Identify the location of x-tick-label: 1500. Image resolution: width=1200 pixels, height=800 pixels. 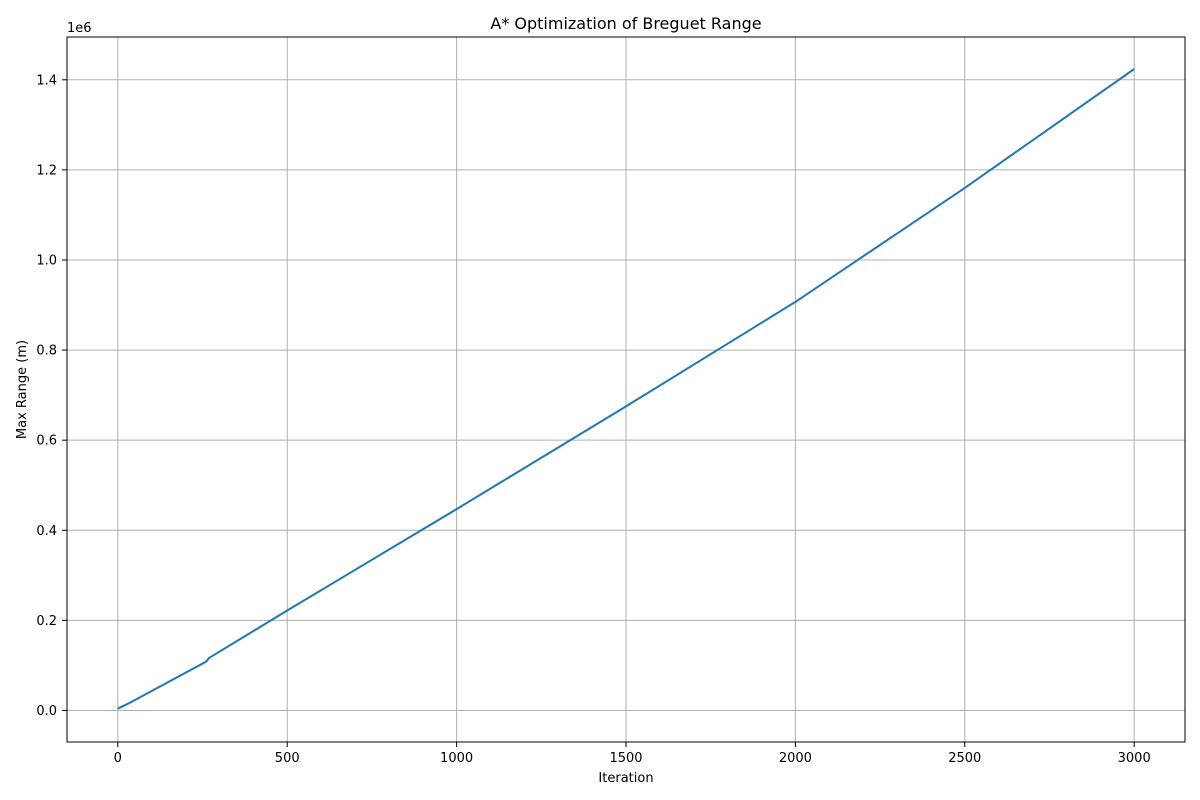
(625, 758).